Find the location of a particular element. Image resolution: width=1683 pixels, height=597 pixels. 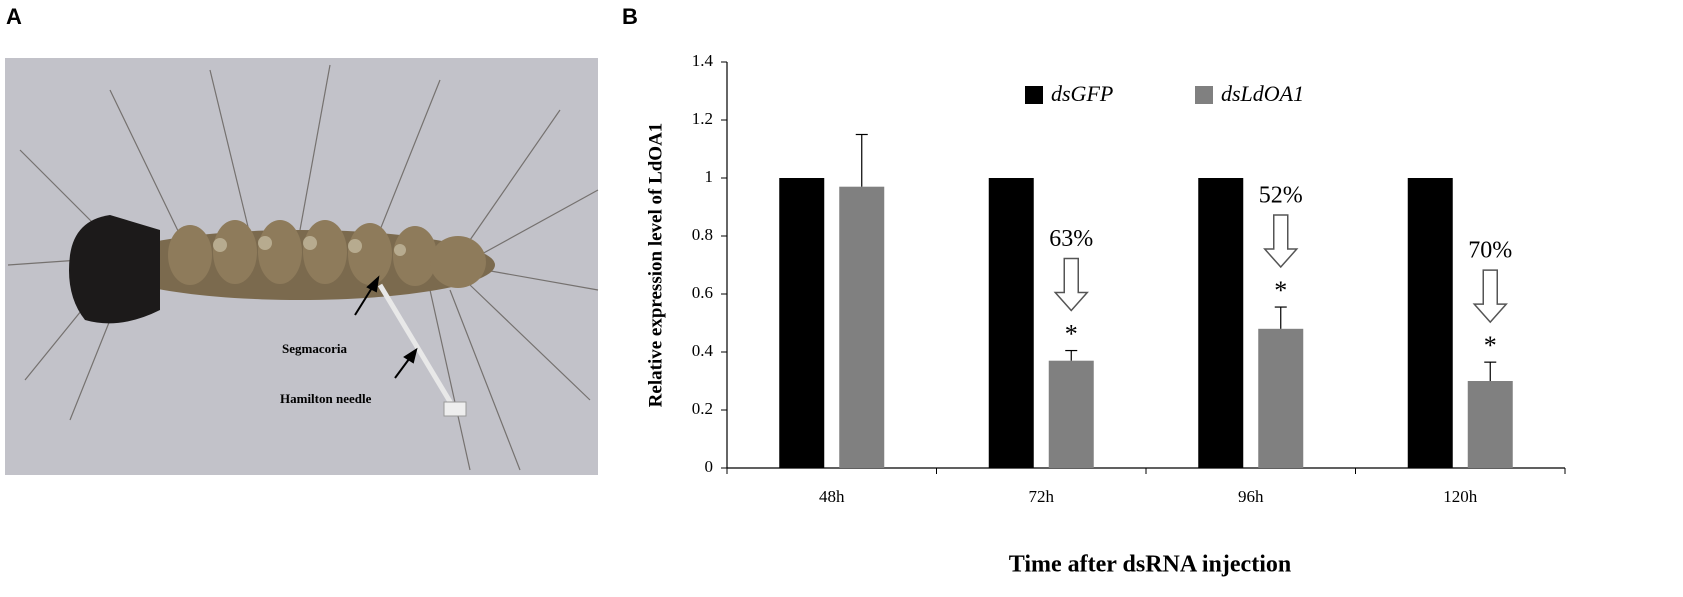

y-tick-label: 1.4 is located at coordinates (703, 60).